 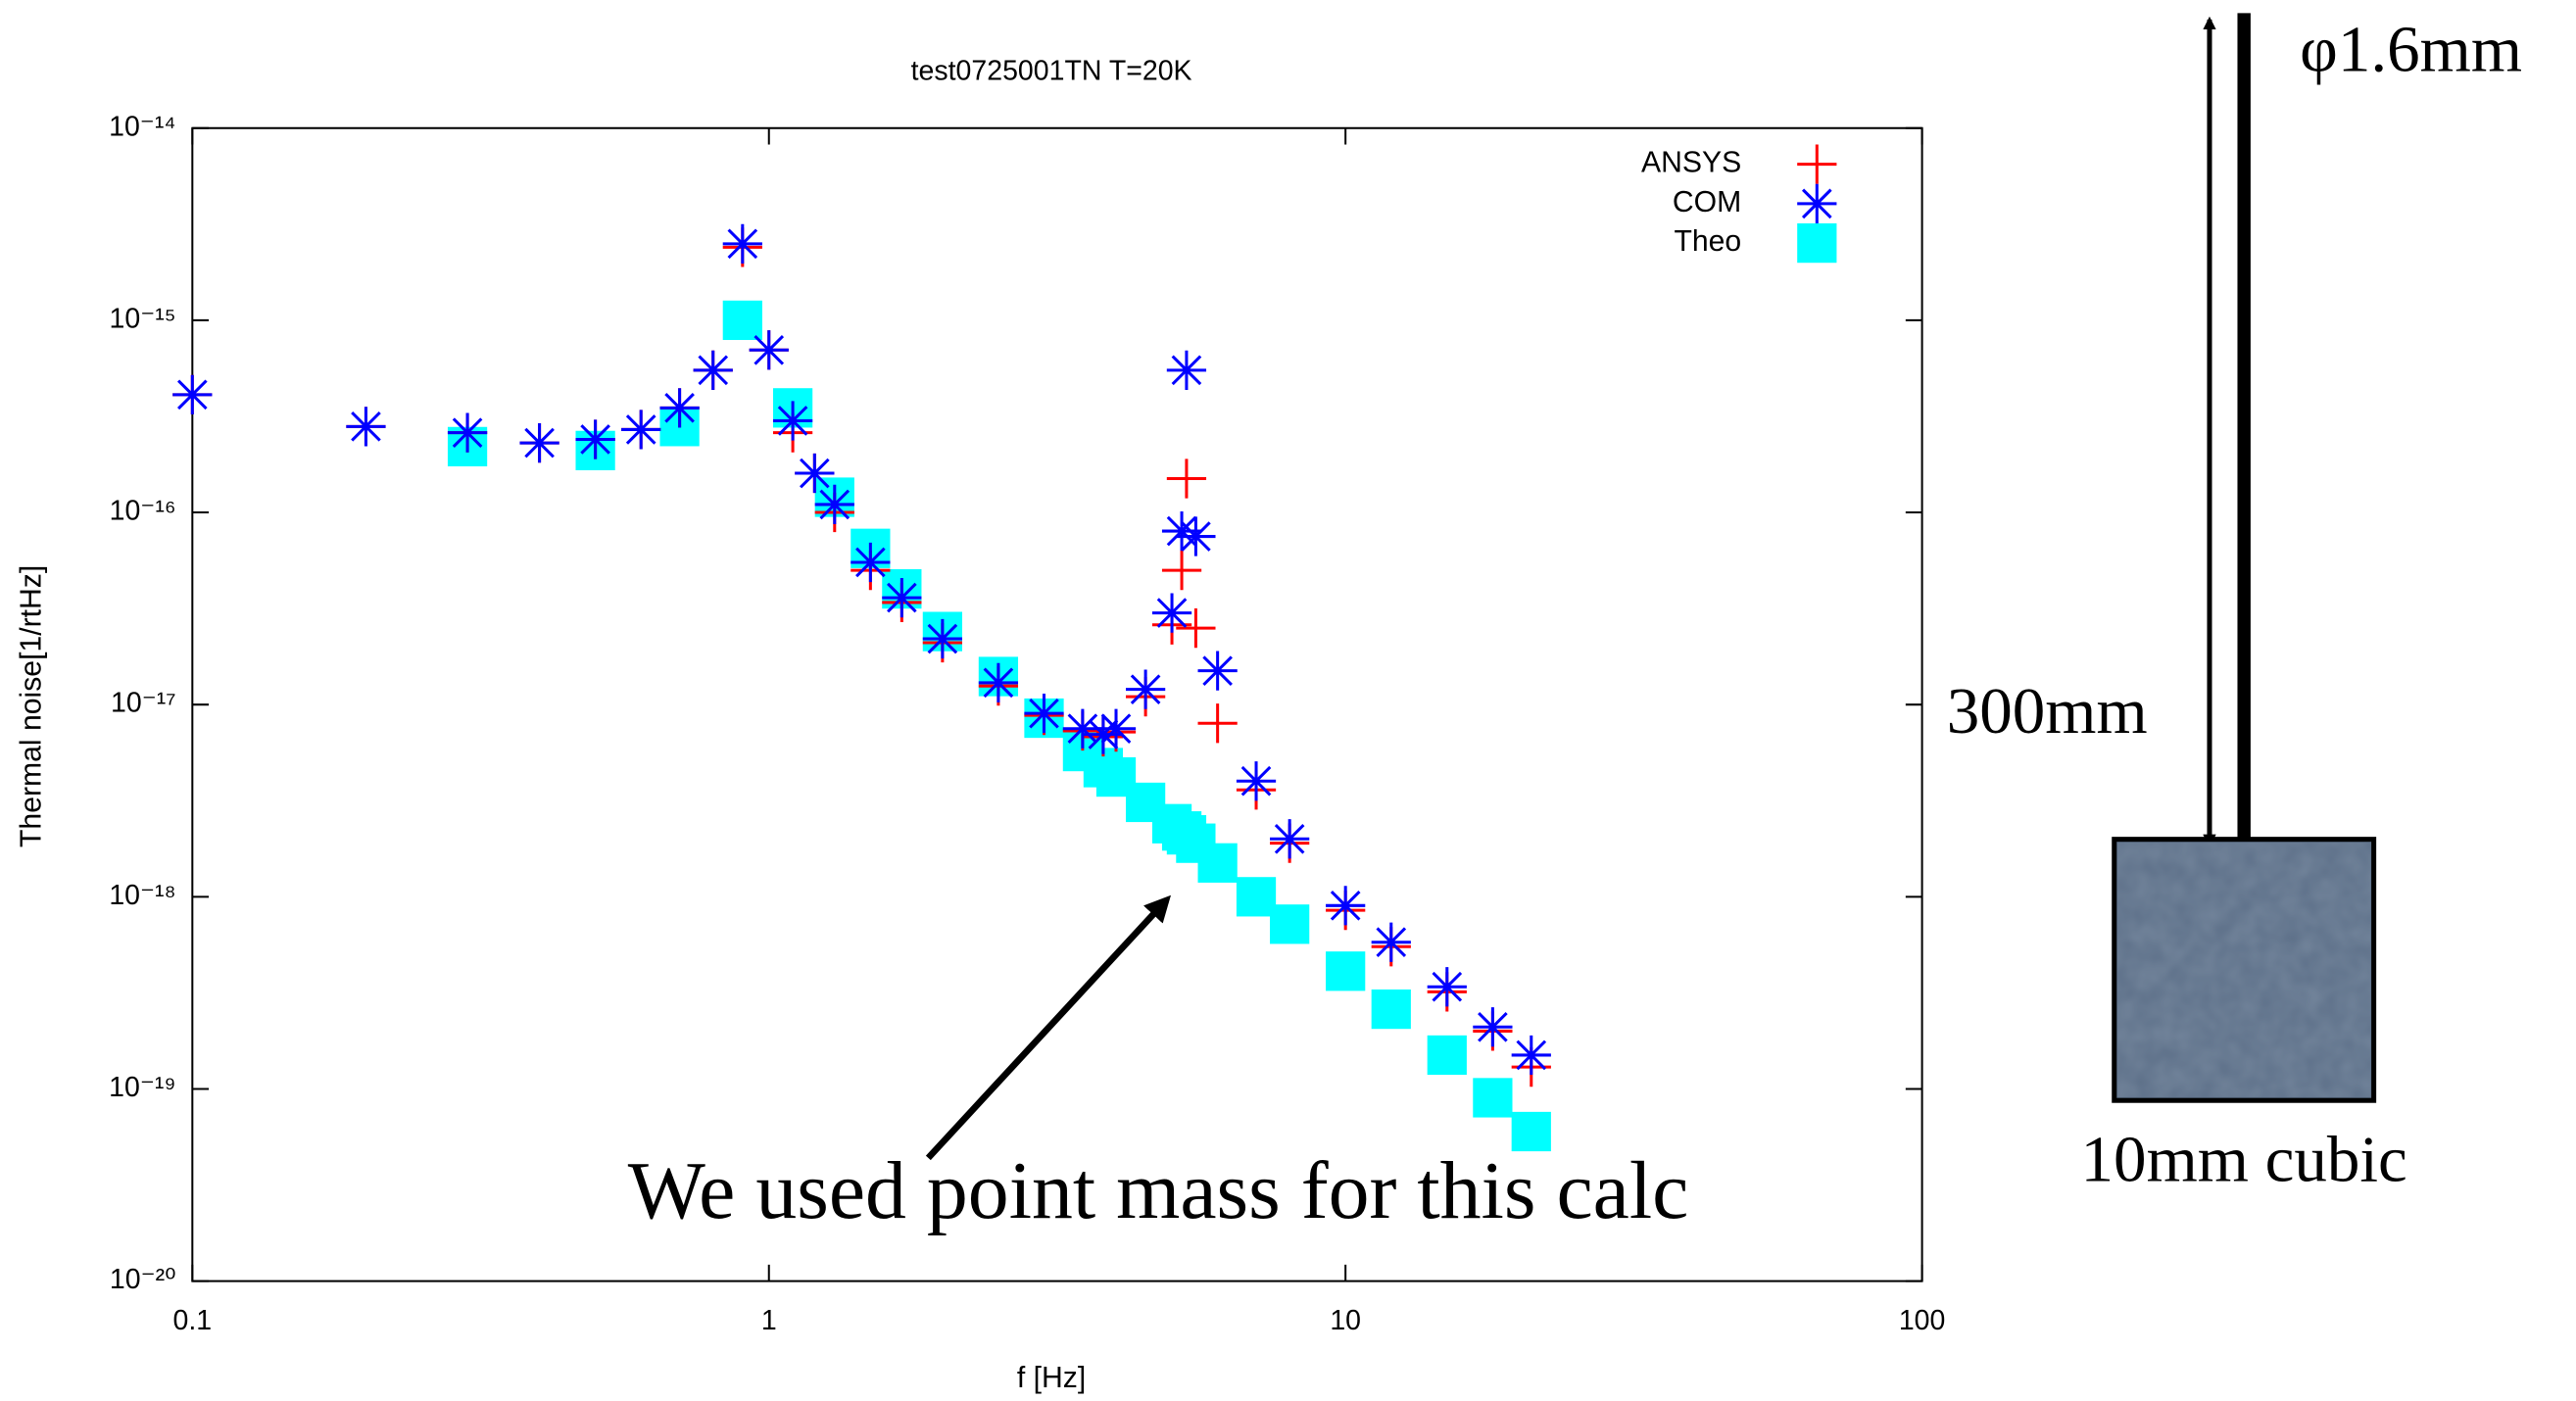 I want to click on mass-label: 10mm cubic, so click(x=2244, y=1159).